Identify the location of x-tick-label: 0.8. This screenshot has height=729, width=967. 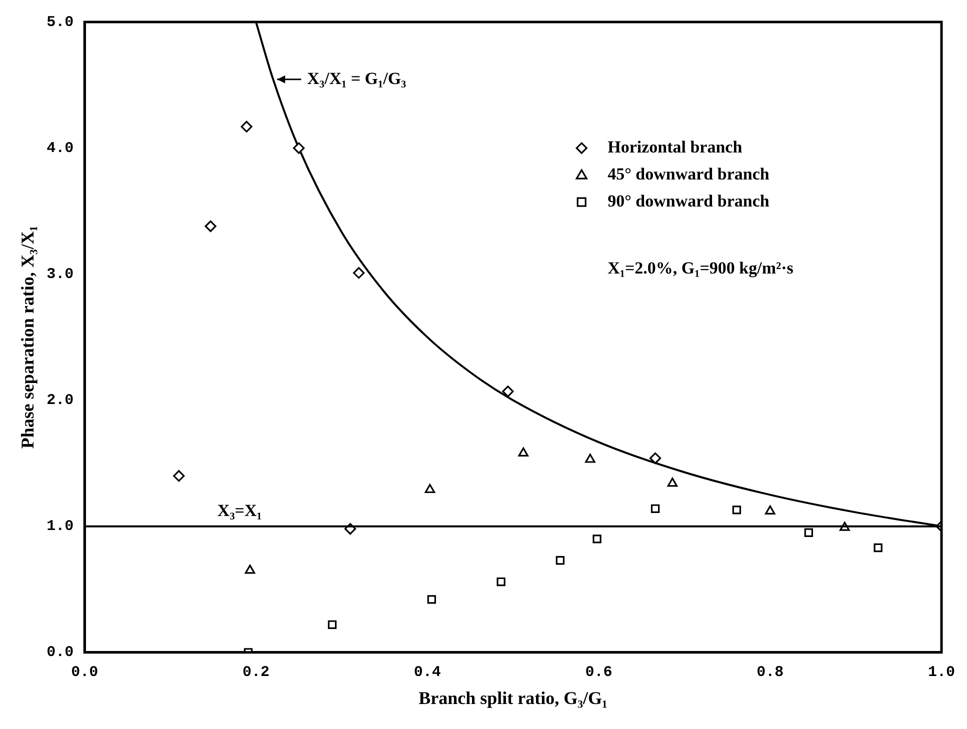
(770, 673).